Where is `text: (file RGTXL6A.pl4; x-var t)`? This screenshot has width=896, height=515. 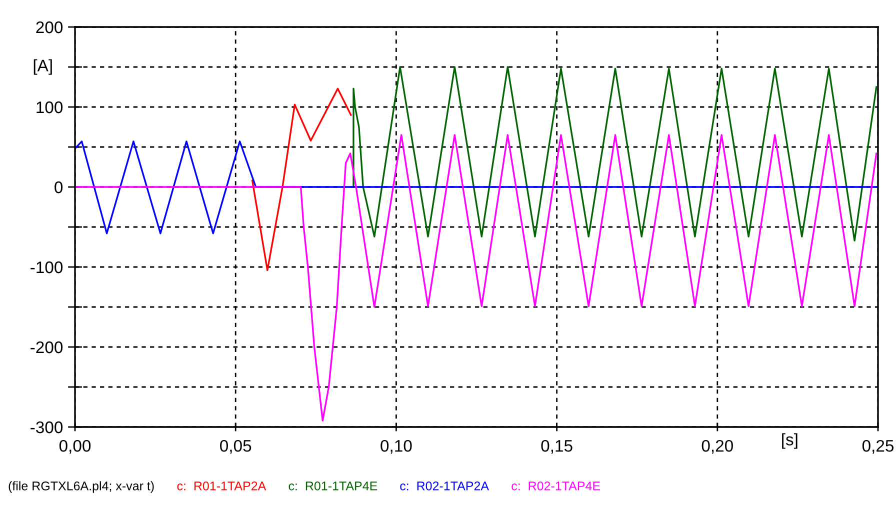
text: (file RGTXL6A.pl4; x-var t) is located at coordinates (81, 487).